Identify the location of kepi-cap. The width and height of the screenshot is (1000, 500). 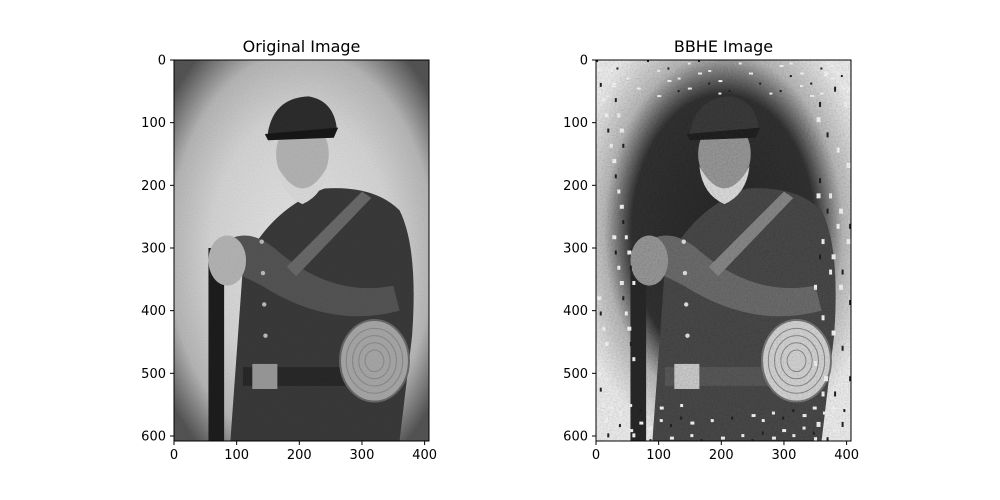
(302, 116).